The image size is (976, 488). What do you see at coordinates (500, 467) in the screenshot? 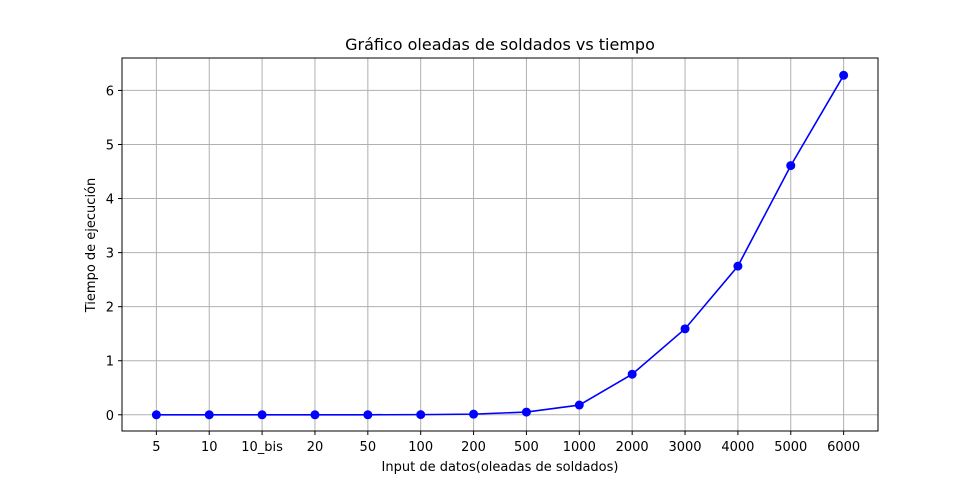
I see `x-axis-label: Input de datos(oleadas de soldados)` at bounding box center [500, 467].